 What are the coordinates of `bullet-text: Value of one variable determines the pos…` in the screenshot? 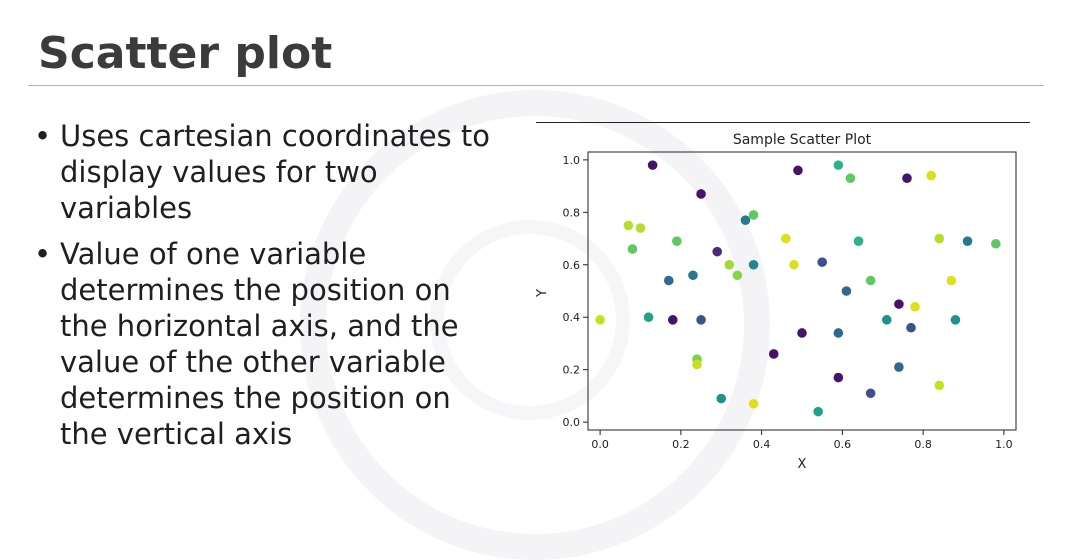 It's located at (259, 344).